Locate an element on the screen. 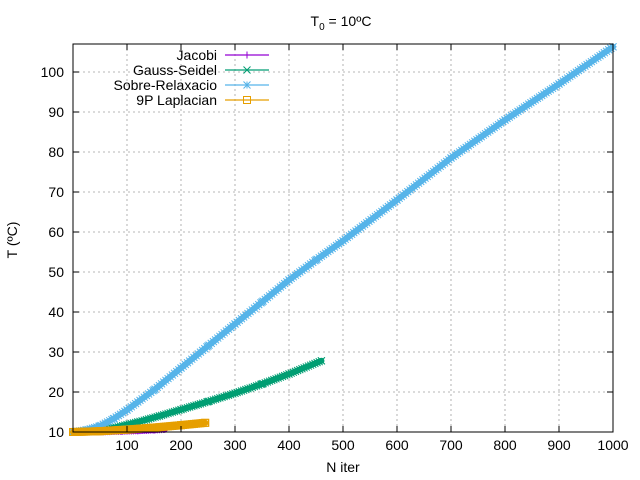 This screenshot has width=640, height=480. x-tick-label: 1000 is located at coordinates (612, 445).